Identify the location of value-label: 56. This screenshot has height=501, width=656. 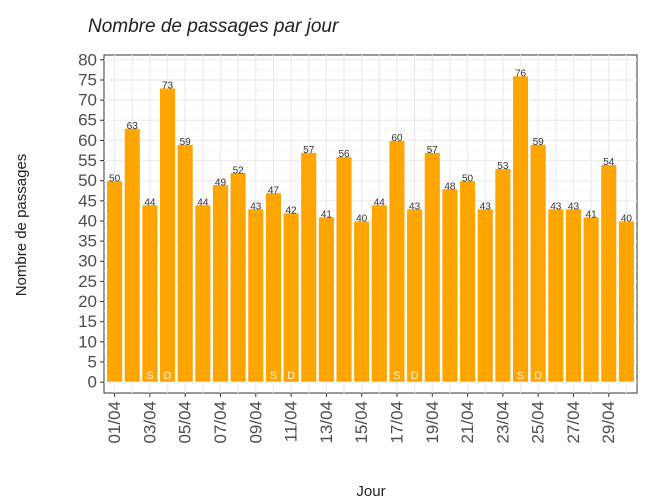
(344, 154).